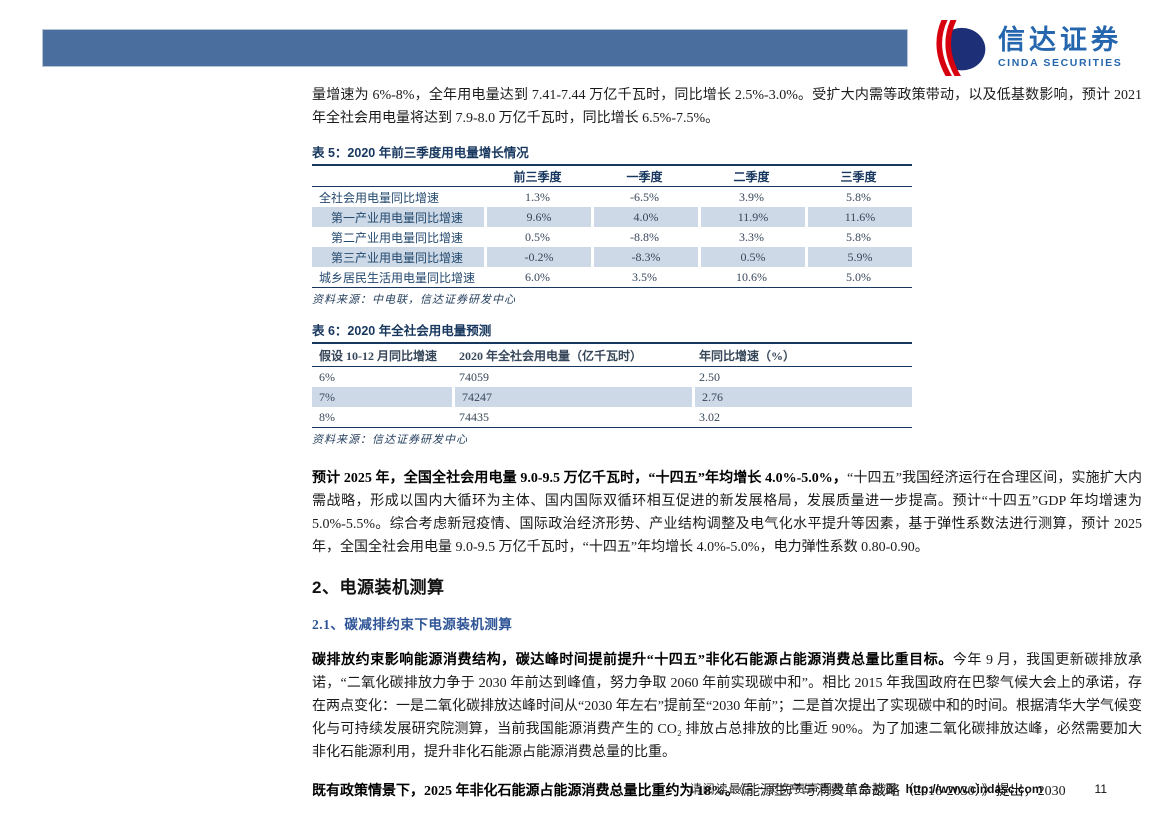 The height and width of the screenshot is (827, 1169). I want to click on page-number: 11, so click(1100, 789).